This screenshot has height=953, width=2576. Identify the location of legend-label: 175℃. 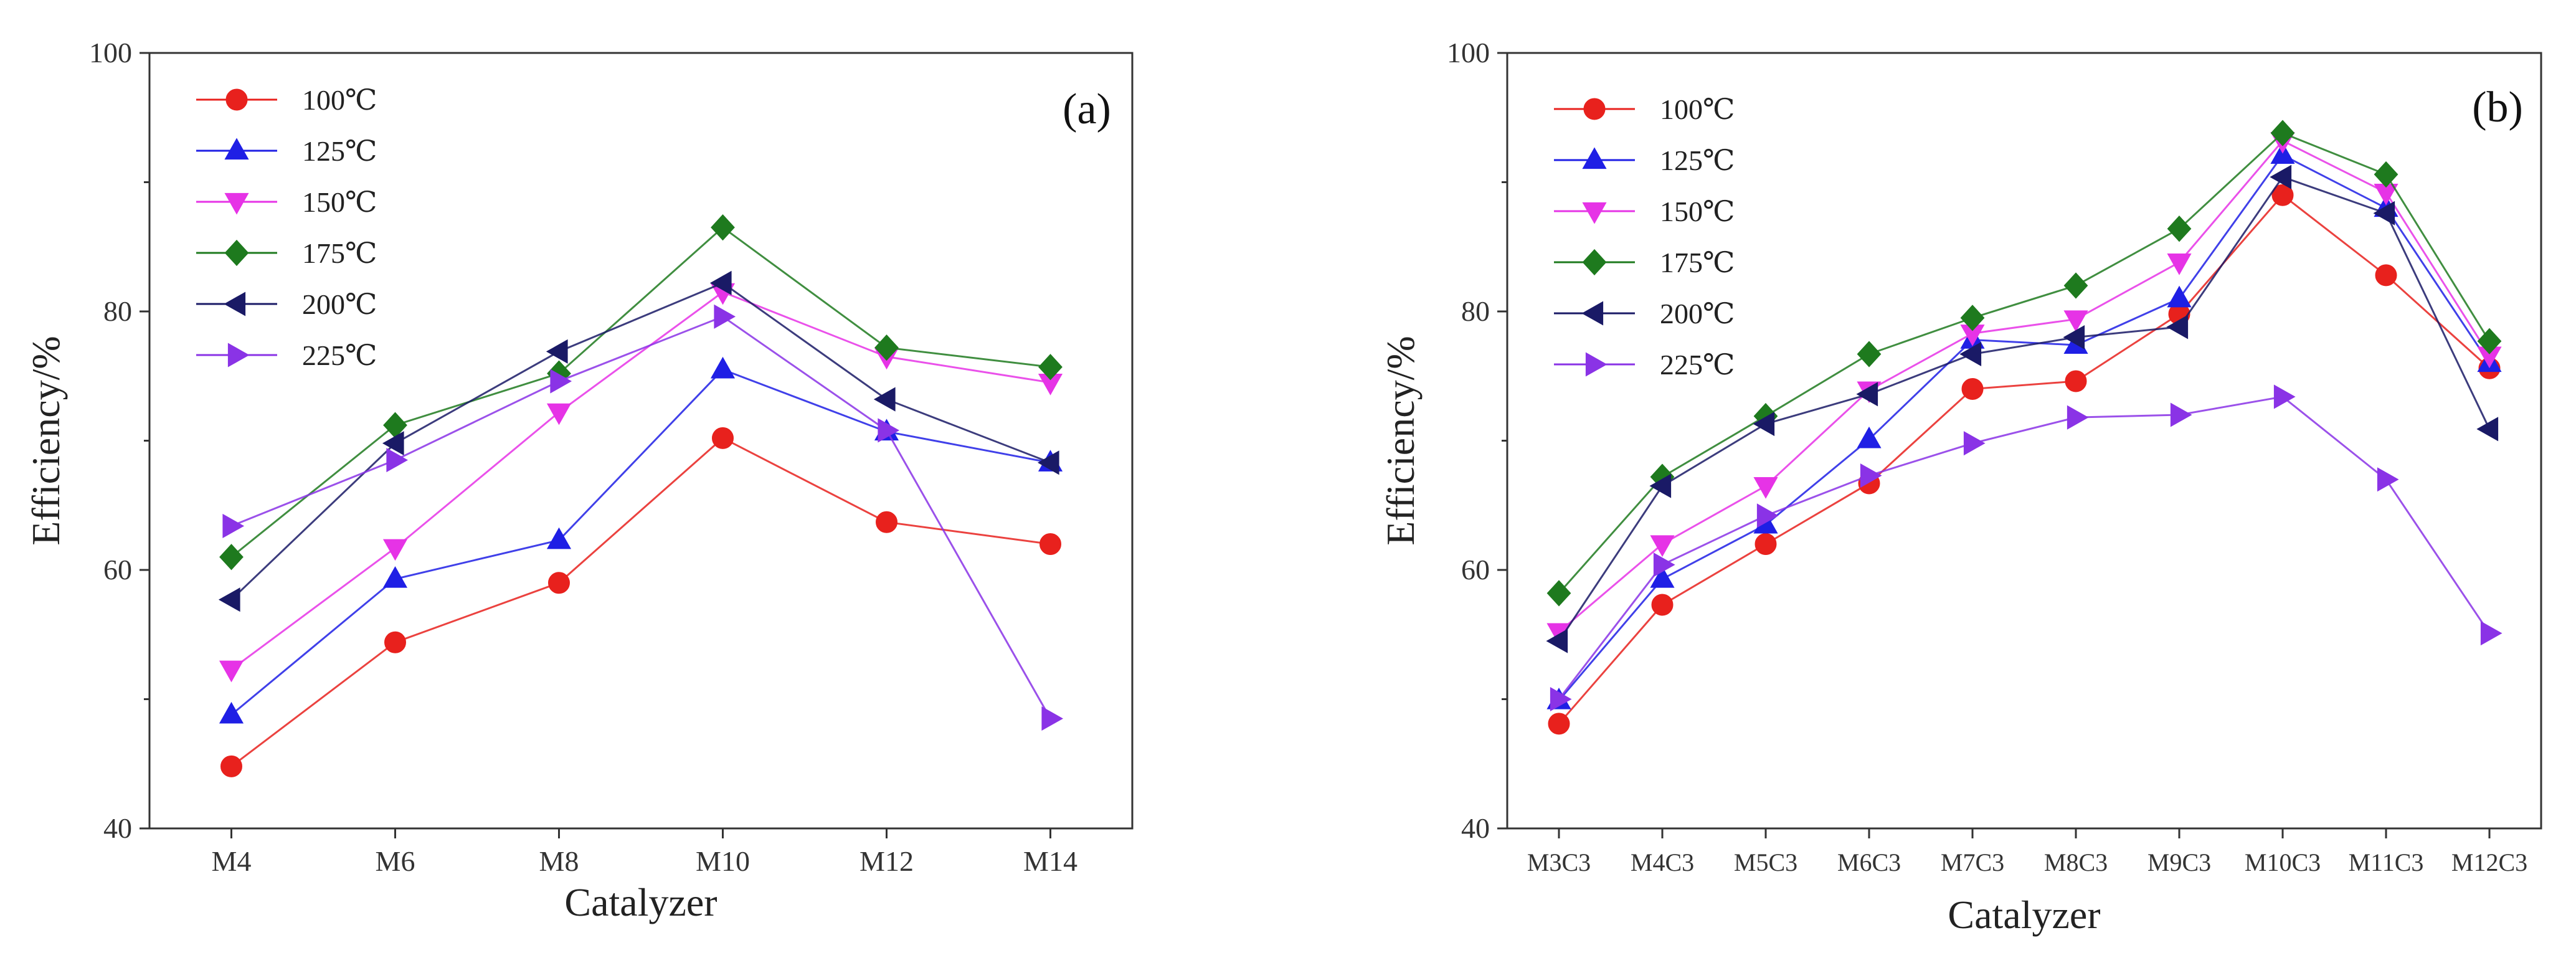
(339, 253).